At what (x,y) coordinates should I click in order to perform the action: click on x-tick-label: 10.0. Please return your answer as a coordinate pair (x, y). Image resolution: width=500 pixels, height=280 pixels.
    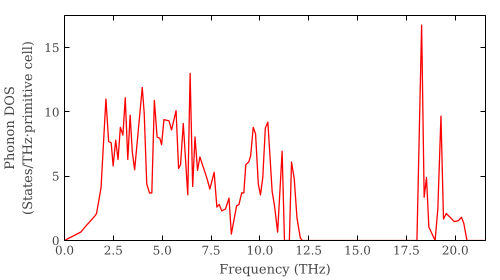
    Looking at the image, I should click on (260, 251).